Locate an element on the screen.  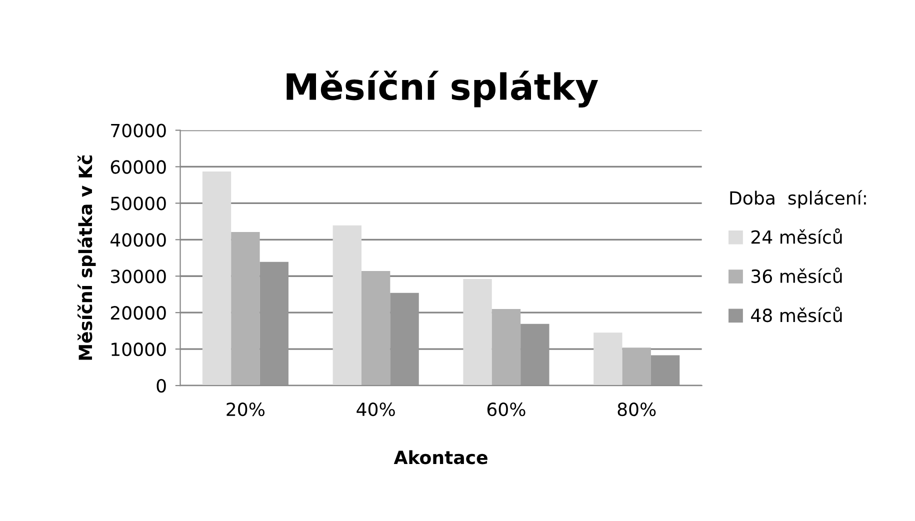
y-tick-label: 60000 is located at coordinates (138, 167).